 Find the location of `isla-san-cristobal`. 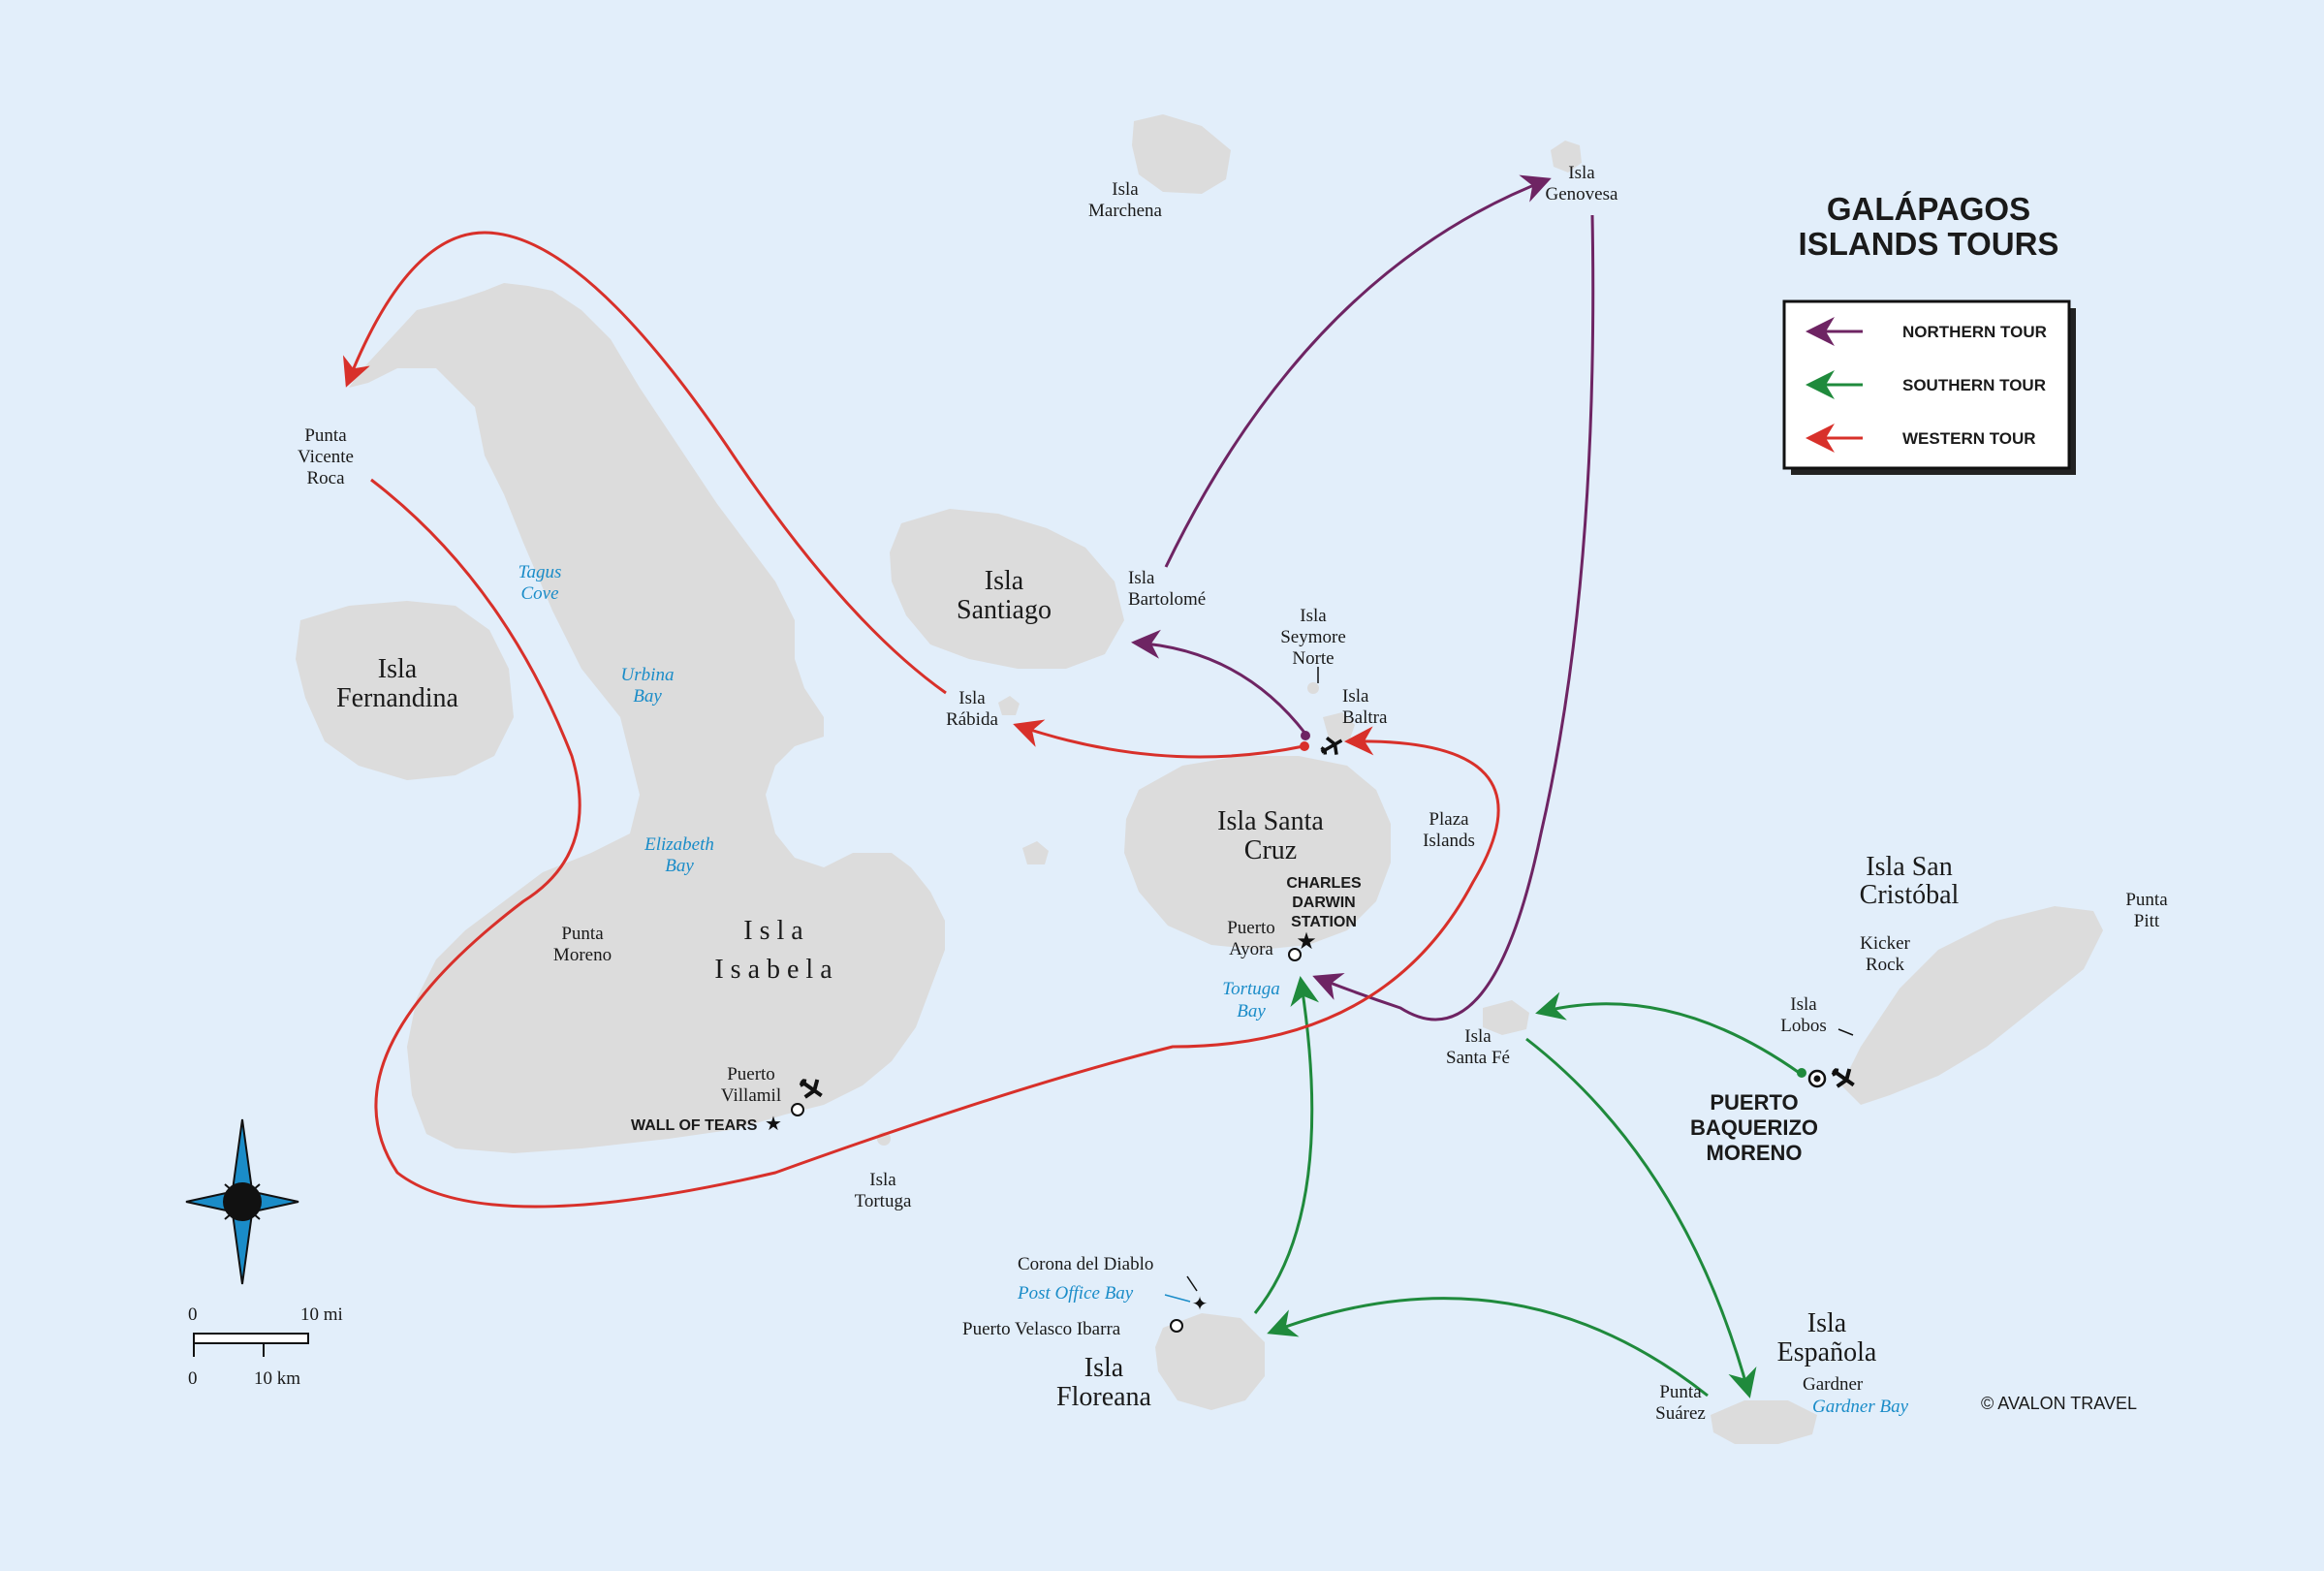

isla-san-cristobal is located at coordinates (1972, 1006).